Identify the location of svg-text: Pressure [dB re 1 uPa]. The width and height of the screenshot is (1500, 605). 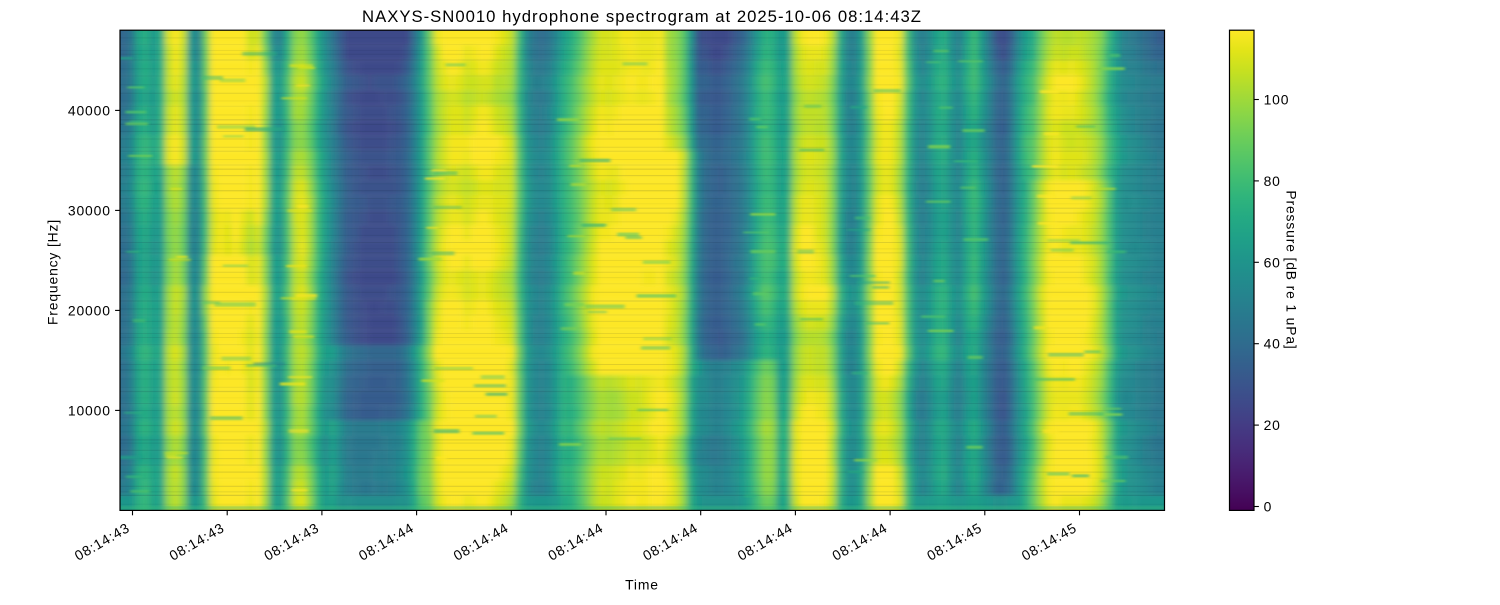
(1292, 269).